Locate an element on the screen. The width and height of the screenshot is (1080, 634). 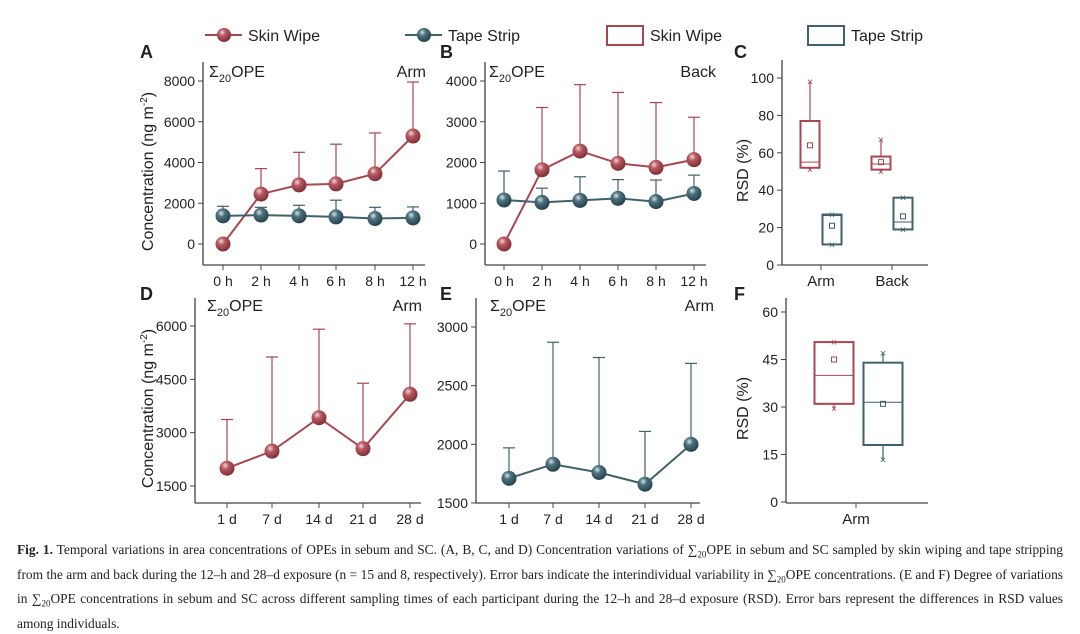
tape-strip-marker-icon is located at coordinates (424, 35).